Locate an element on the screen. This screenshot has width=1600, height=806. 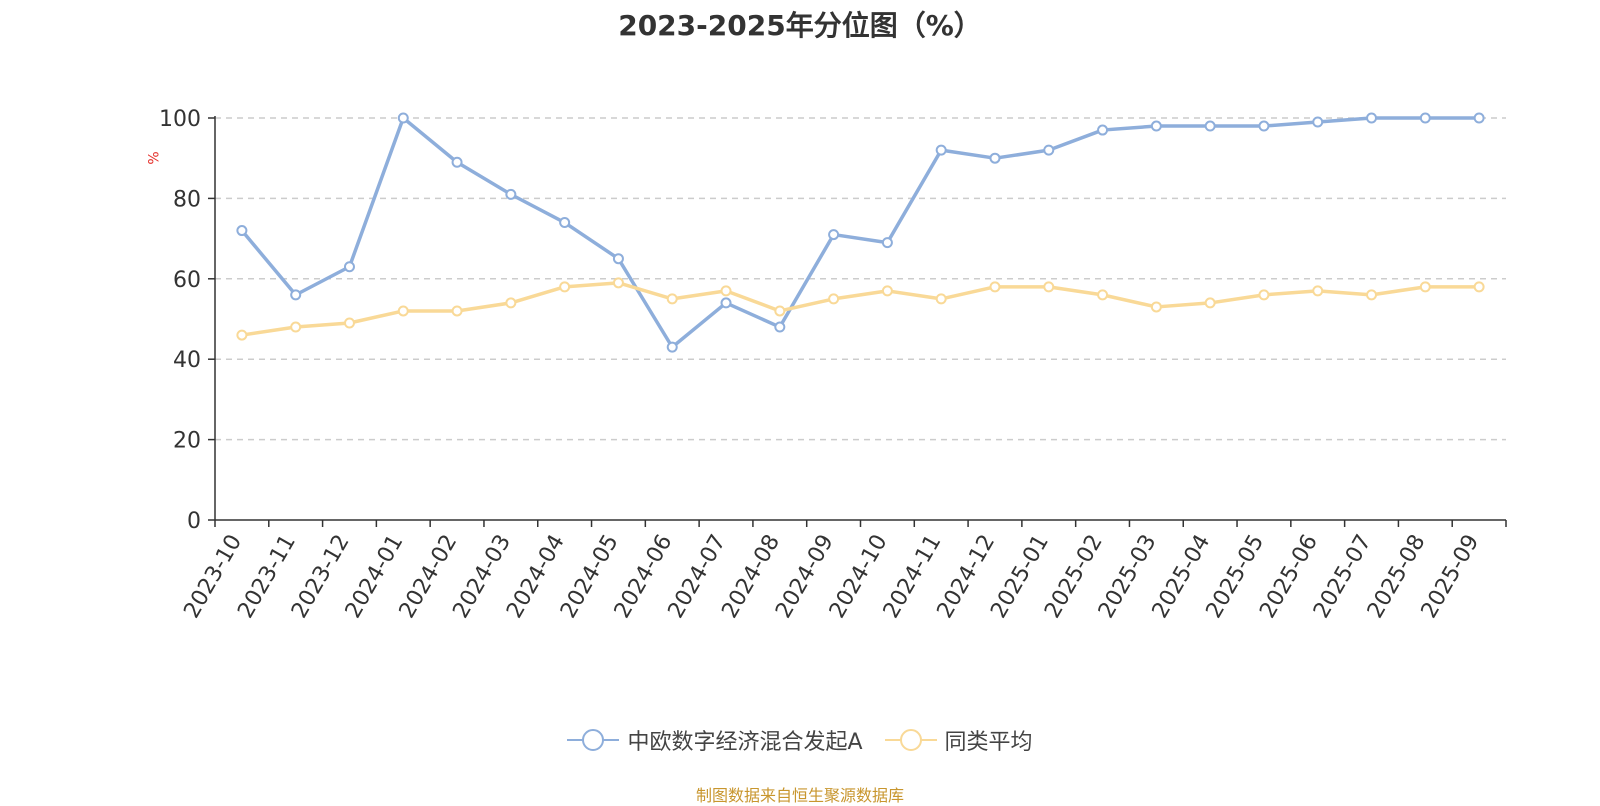
y-axis-unit: % is located at coordinates (154, 158).